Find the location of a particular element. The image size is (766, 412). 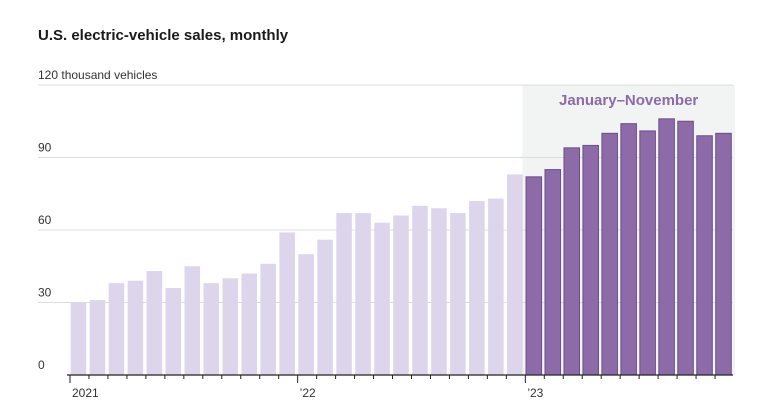

y-tick-label: 60 is located at coordinates (45, 220).